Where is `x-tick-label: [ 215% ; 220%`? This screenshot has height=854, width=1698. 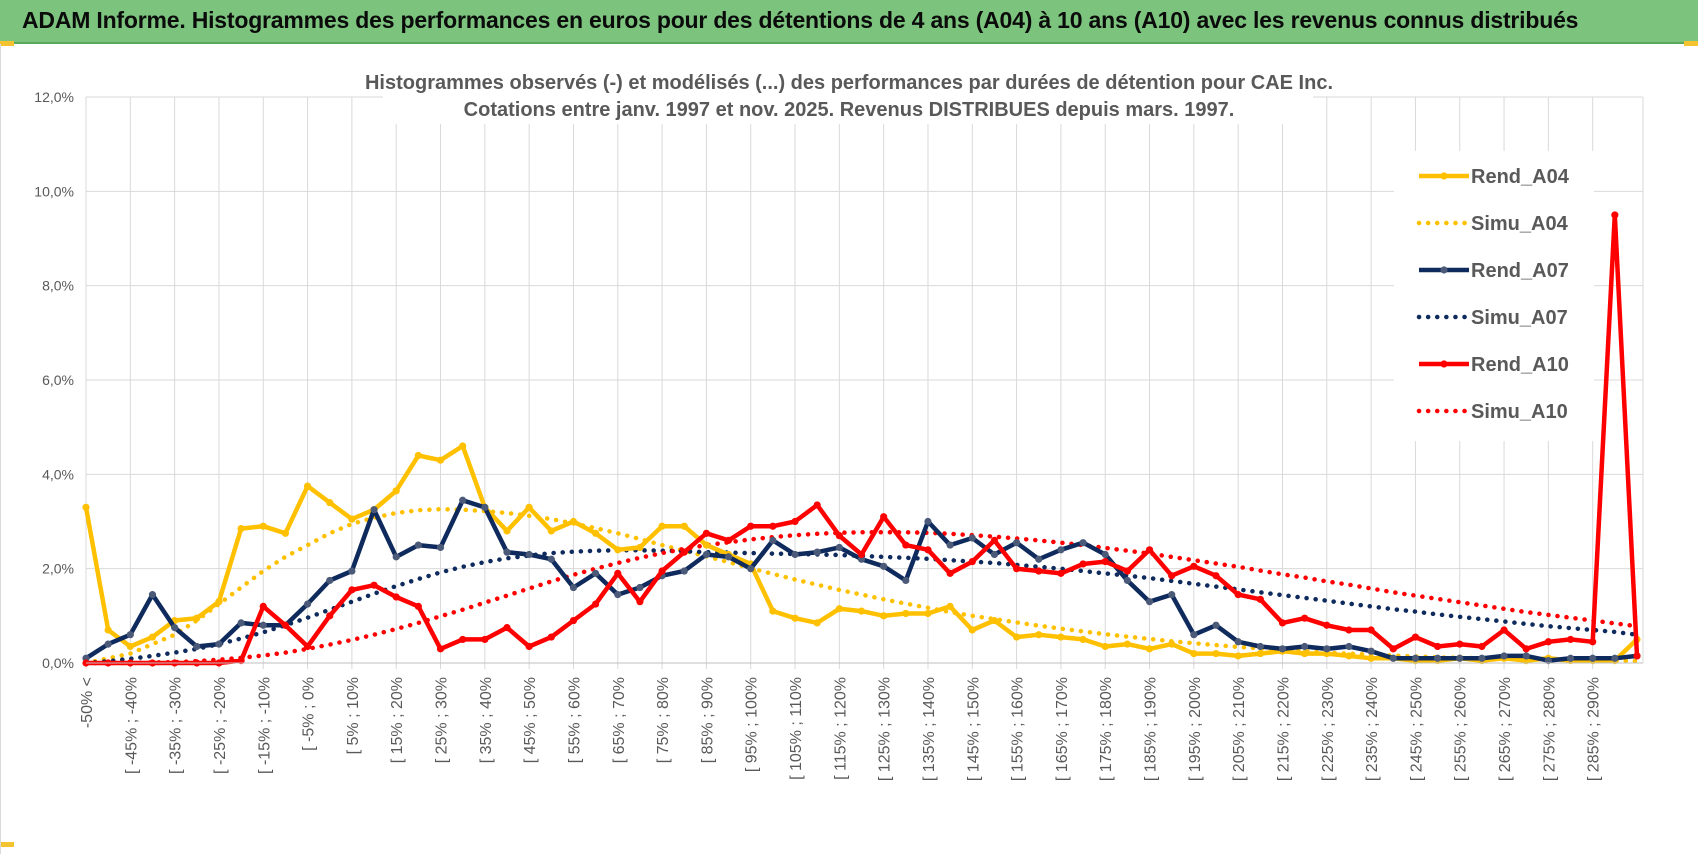 x-tick-label: [ 215% ; 220% is located at coordinates (1283, 729).